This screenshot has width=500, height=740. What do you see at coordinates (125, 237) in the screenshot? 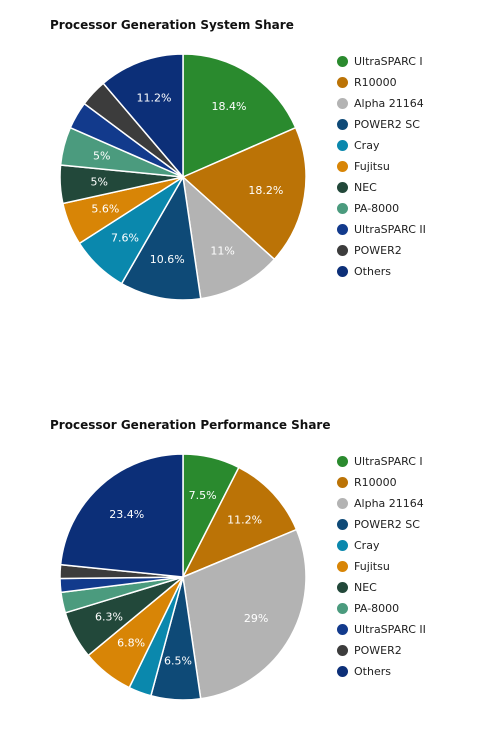
I see `data-label-cray: 7.6%` at bounding box center [125, 237].